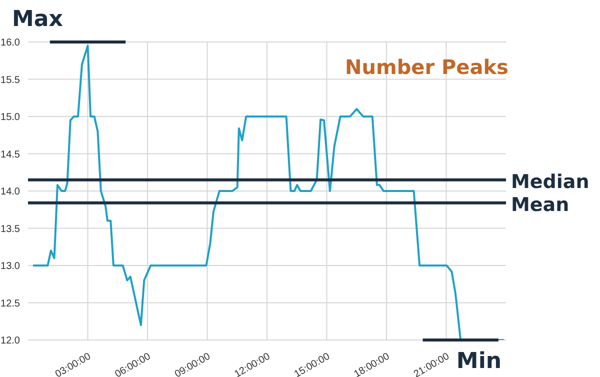  What do you see at coordinates (540, 205) in the screenshot?
I see `ref-line-label: Mean` at bounding box center [540, 205].